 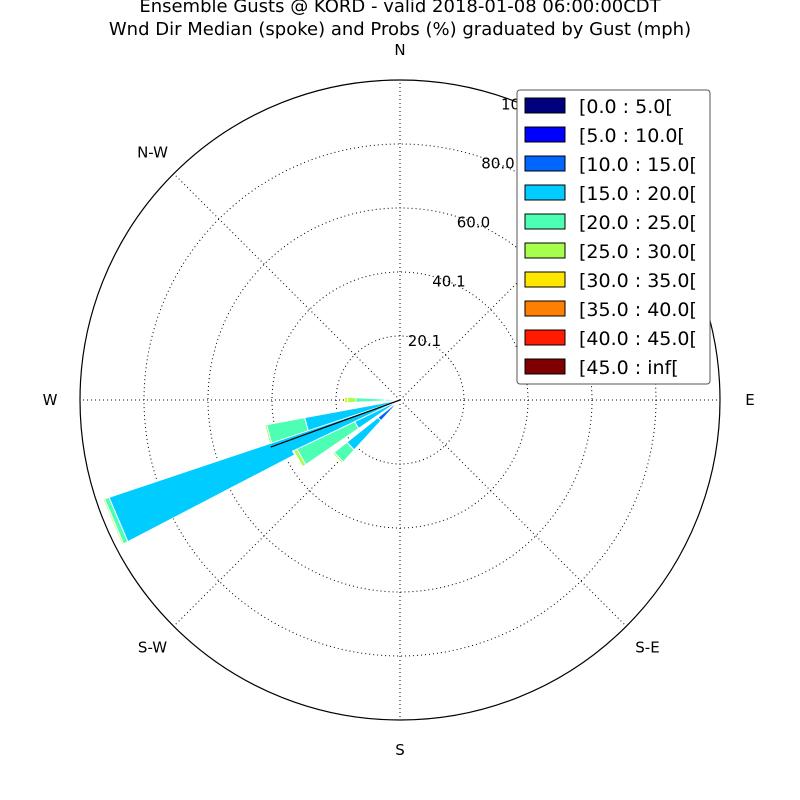 I want to click on direction-label: W, so click(x=50, y=400).